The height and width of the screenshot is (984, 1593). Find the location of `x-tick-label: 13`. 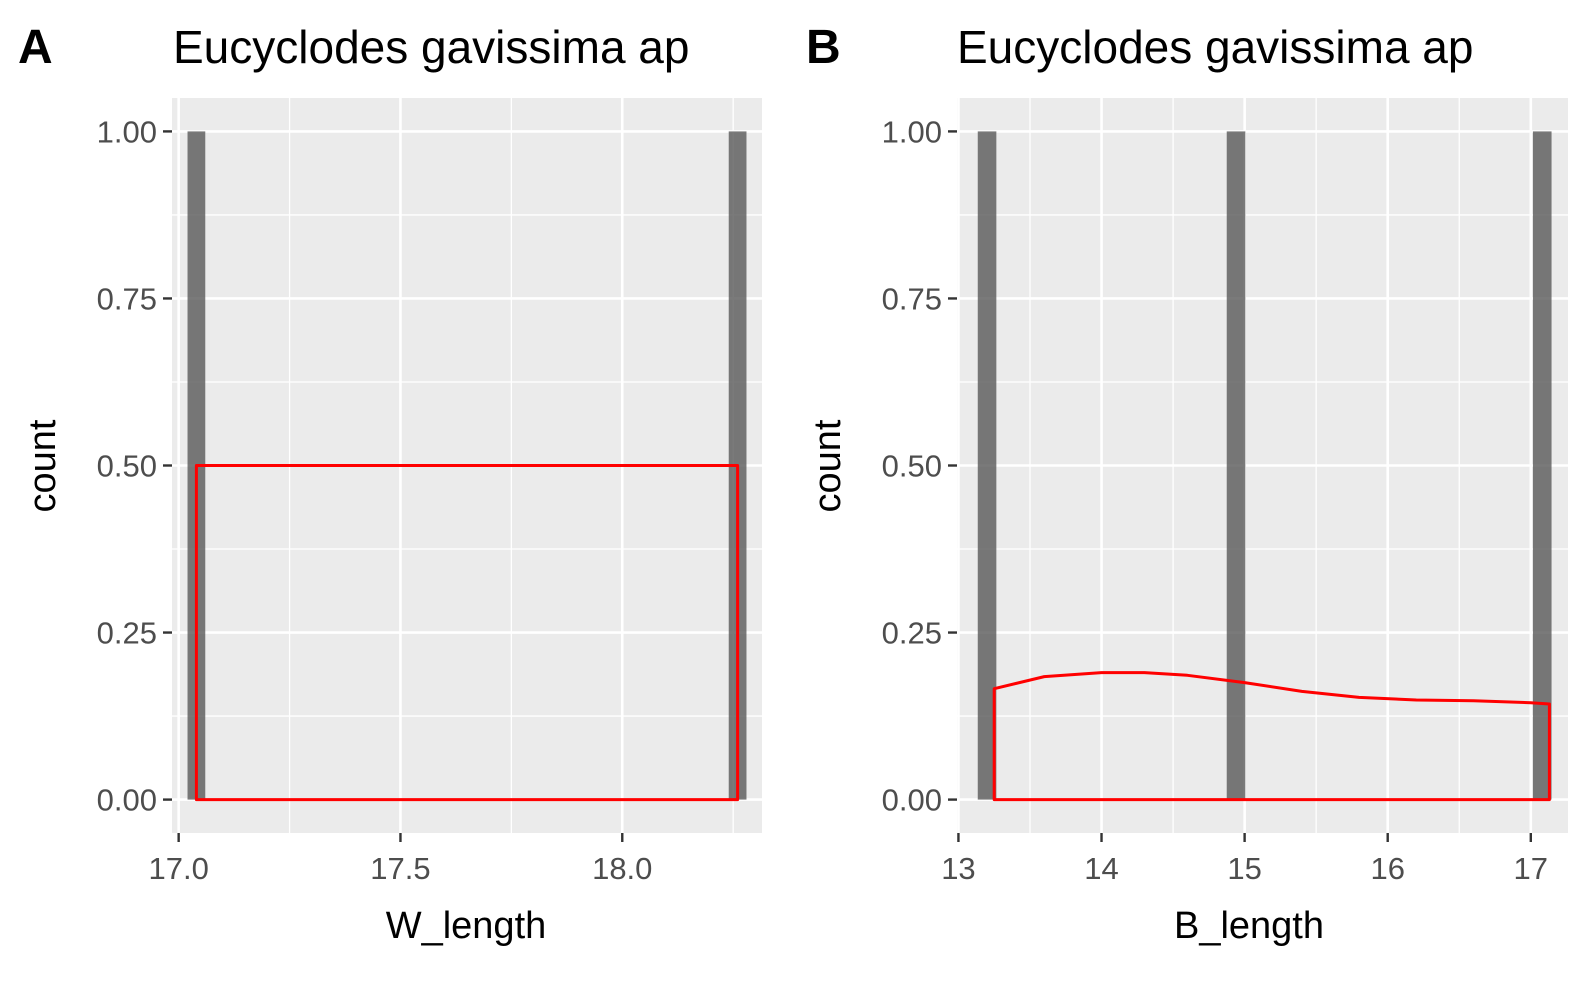

x-tick-label: 13 is located at coordinates (958, 868).